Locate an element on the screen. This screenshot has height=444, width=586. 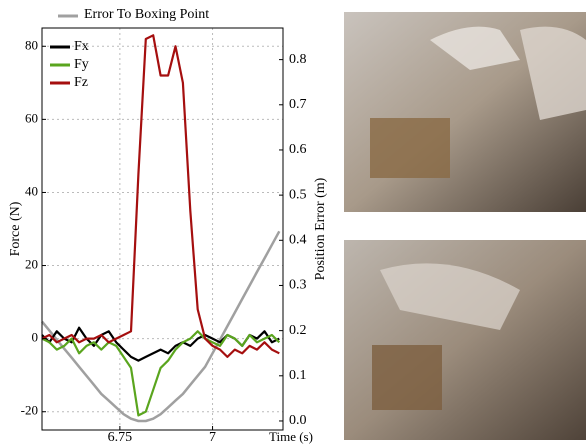
y-tick-label: 60 is located at coordinates (31, 117).